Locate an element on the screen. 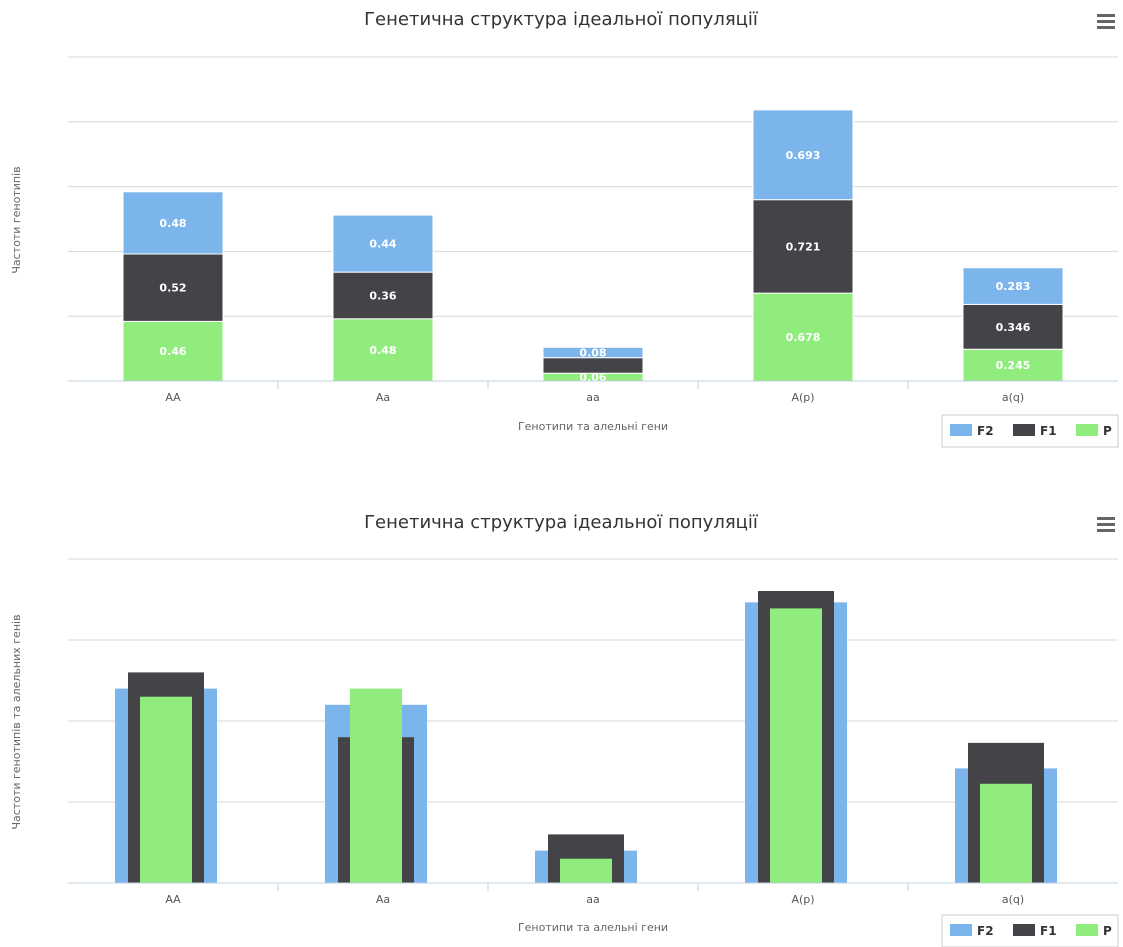 The image size is (1123, 947). y-axis-title: Частоти генотипів та алельних генів is located at coordinates (16, 721).